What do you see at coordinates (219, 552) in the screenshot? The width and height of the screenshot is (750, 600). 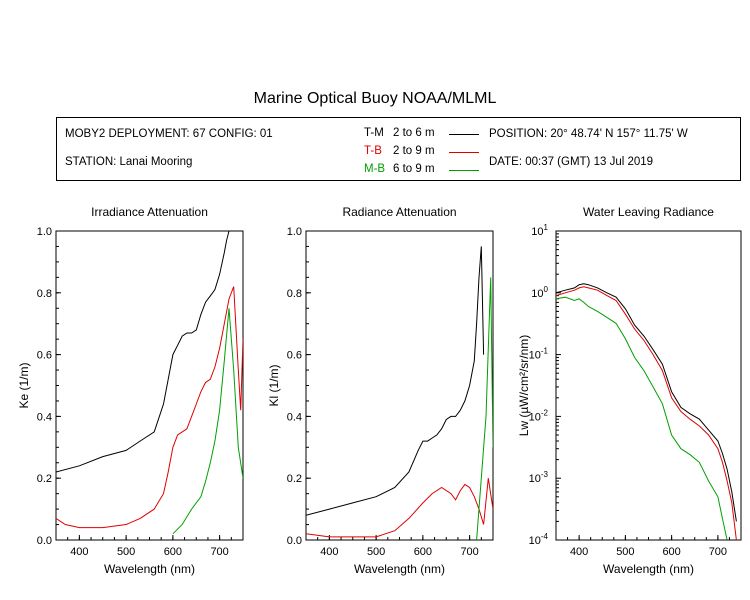 I see `chart1-xtick-label: 700` at bounding box center [219, 552].